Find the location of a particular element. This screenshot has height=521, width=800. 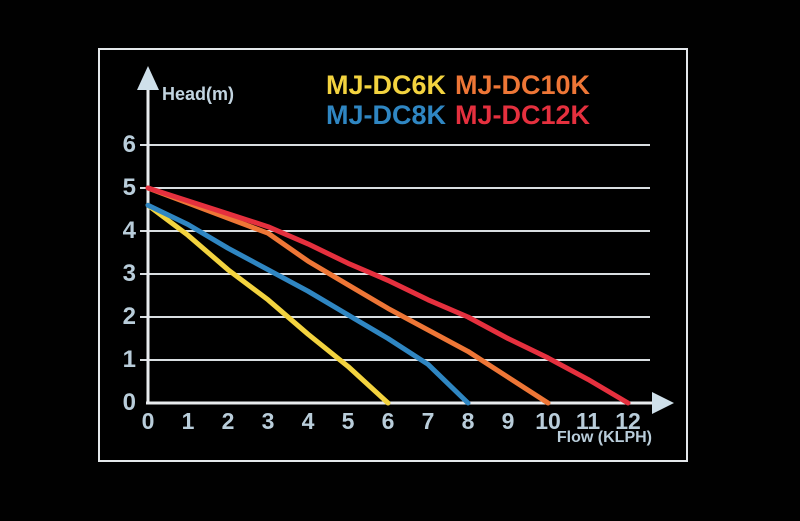

y-tick-label-4: 4 is located at coordinates (129, 230).